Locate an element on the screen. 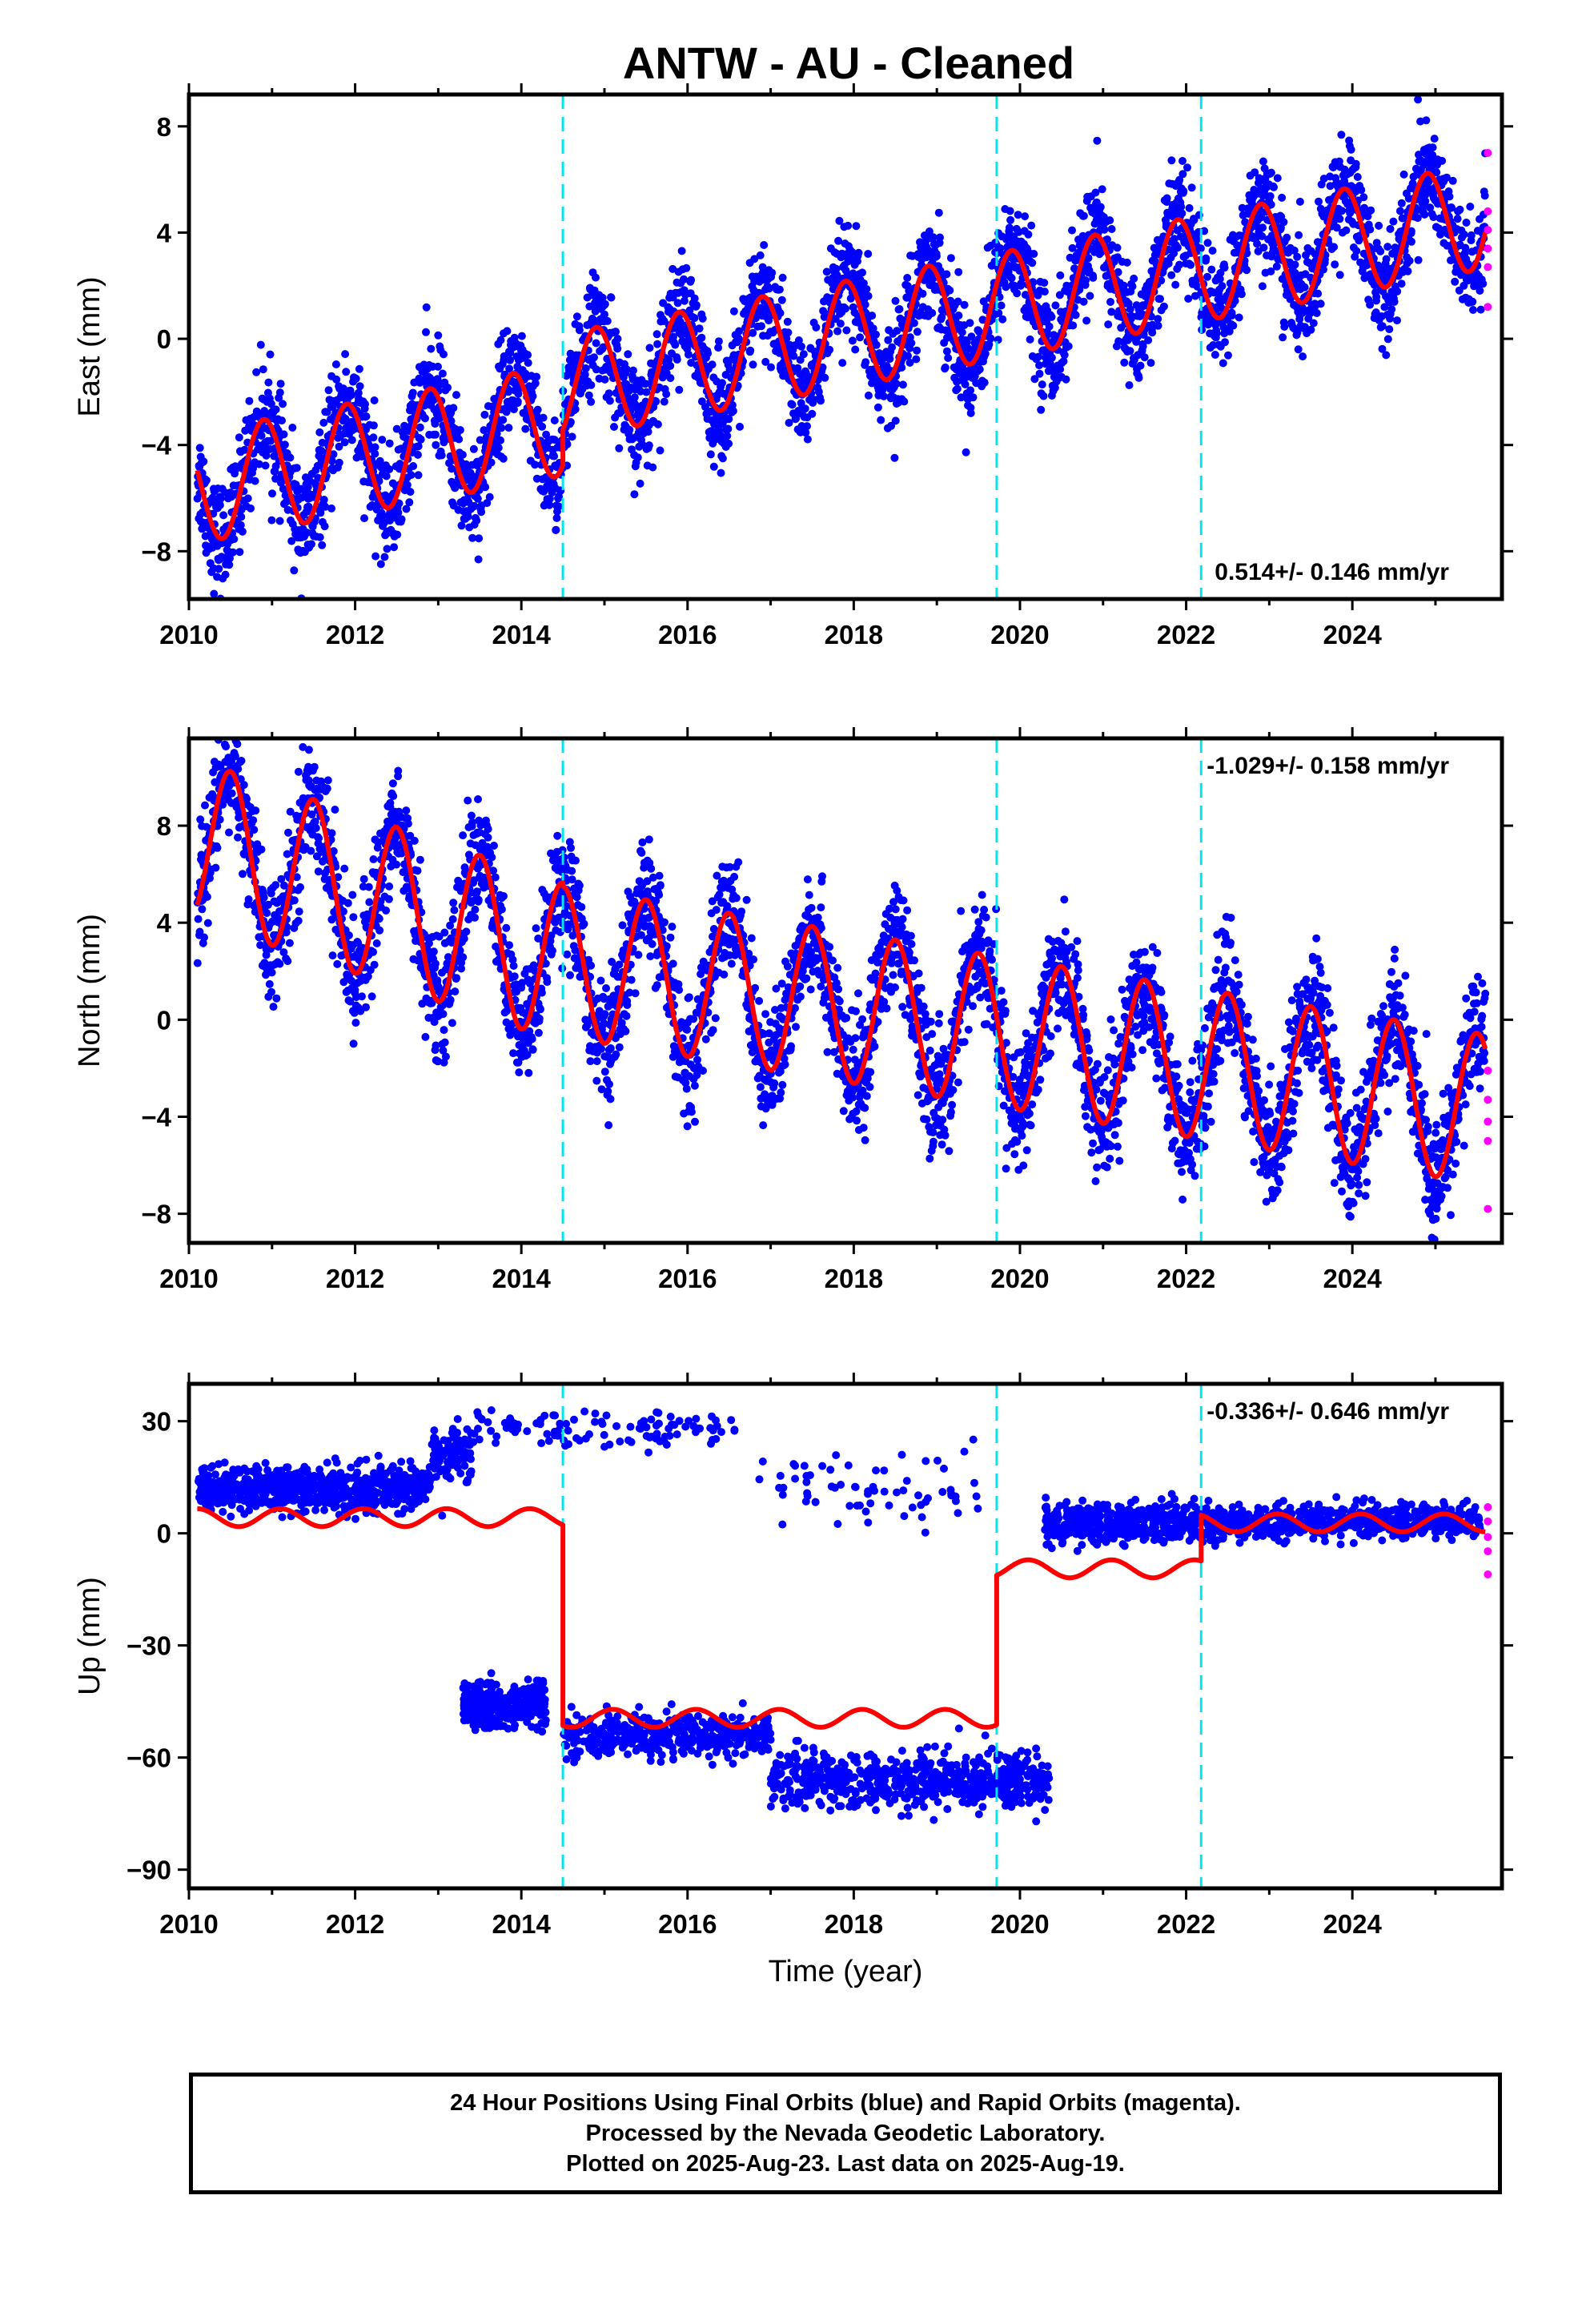 The image size is (1582, 2324). x-tick-label: 2024 is located at coordinates (1353, 634).